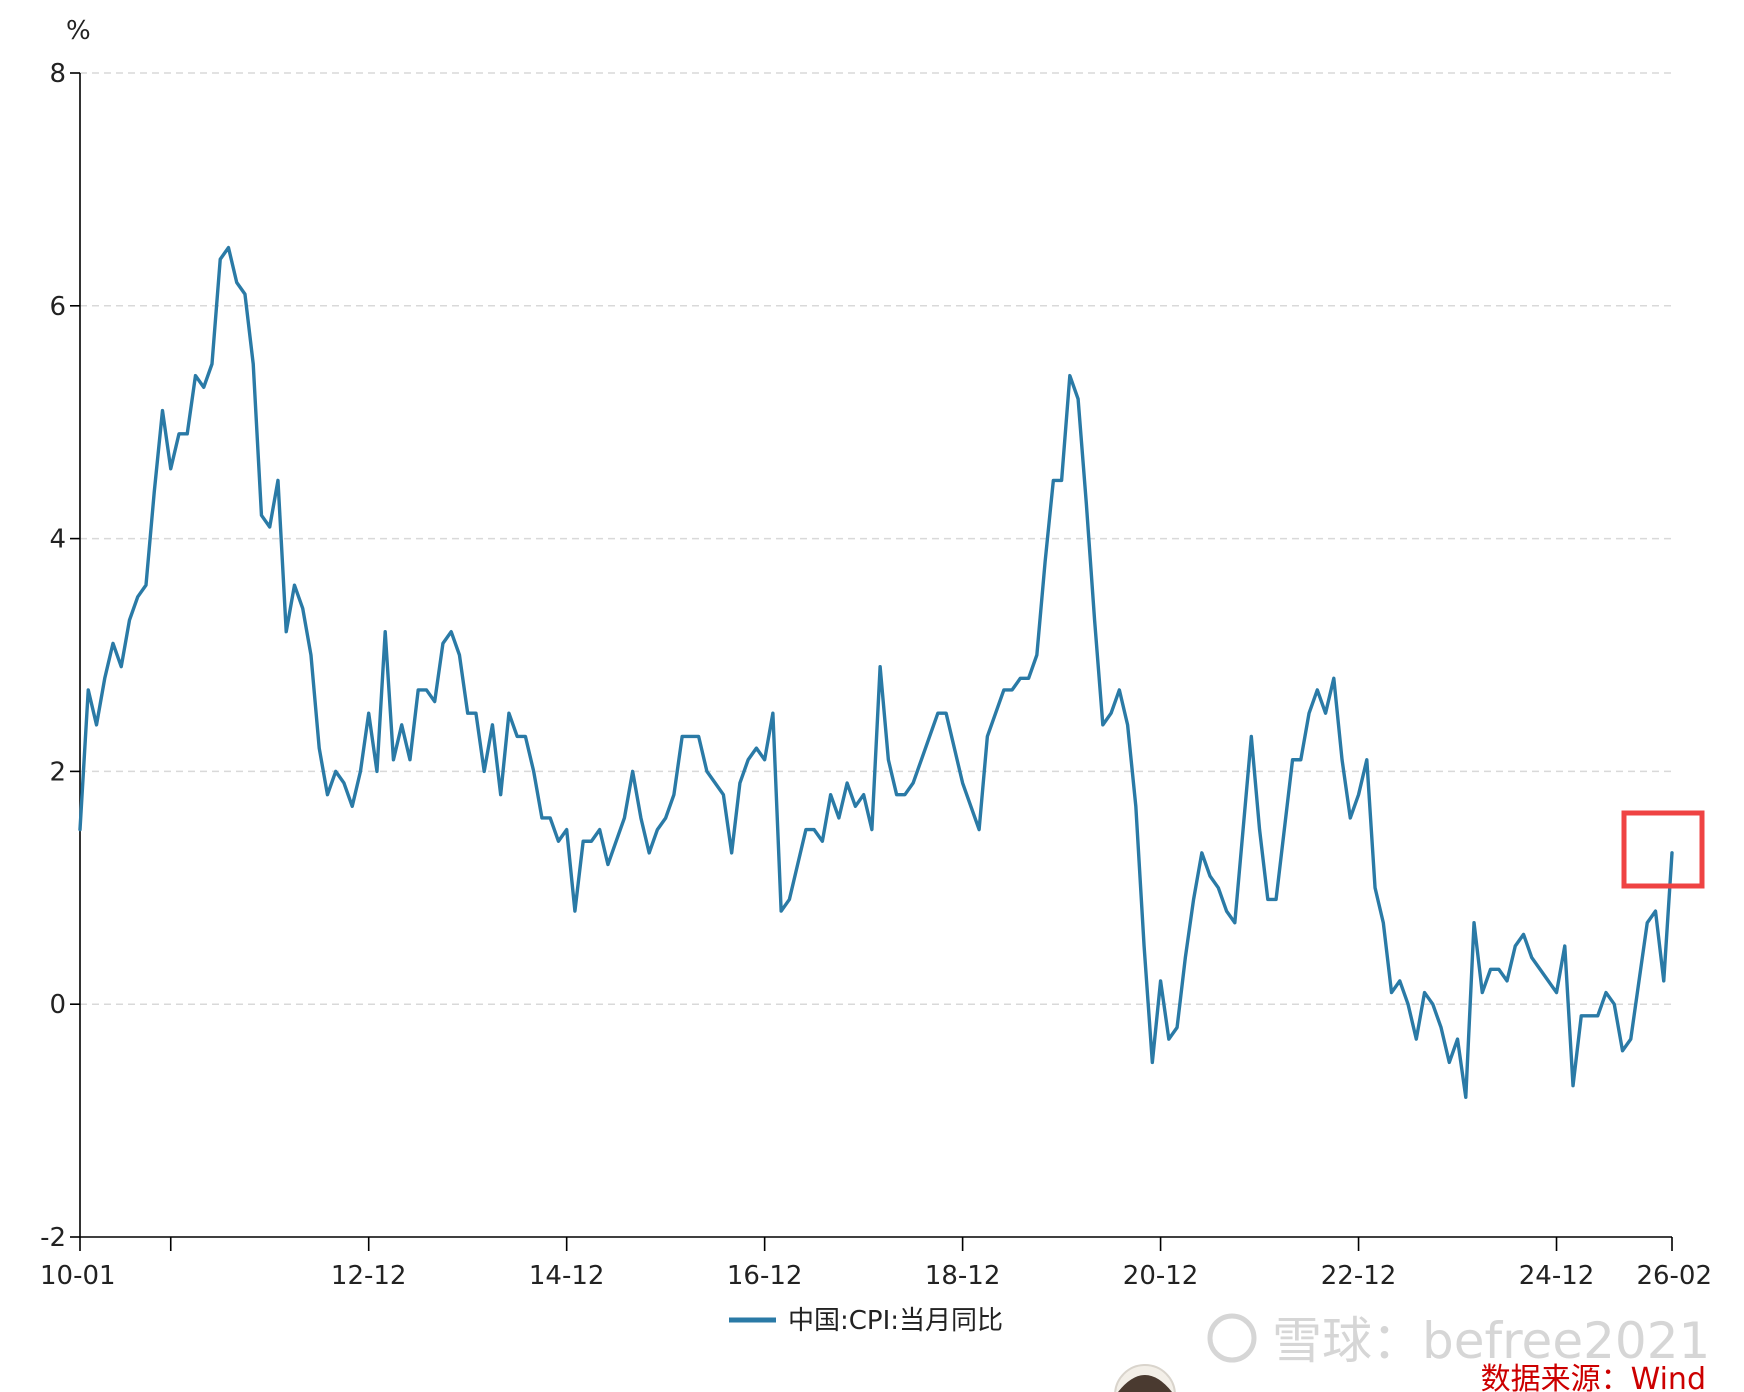  I want to click on watermark: 雪球：befree2021, so click(1458, 1341).